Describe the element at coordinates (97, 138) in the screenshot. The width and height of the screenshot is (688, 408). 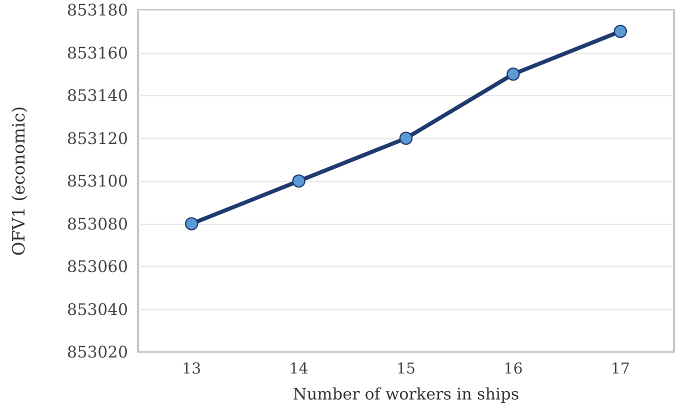
I see `y-tick-label: 853120` at that location.